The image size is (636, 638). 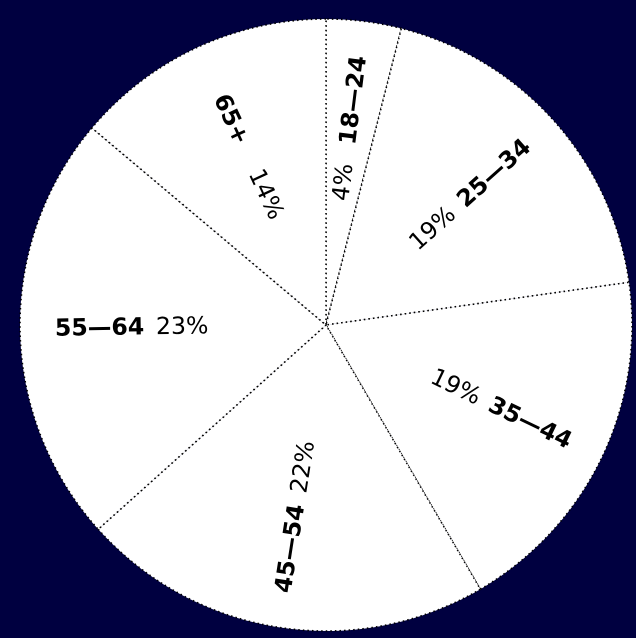 I want to click on data-label: 23%, so click(x=183, y=325).